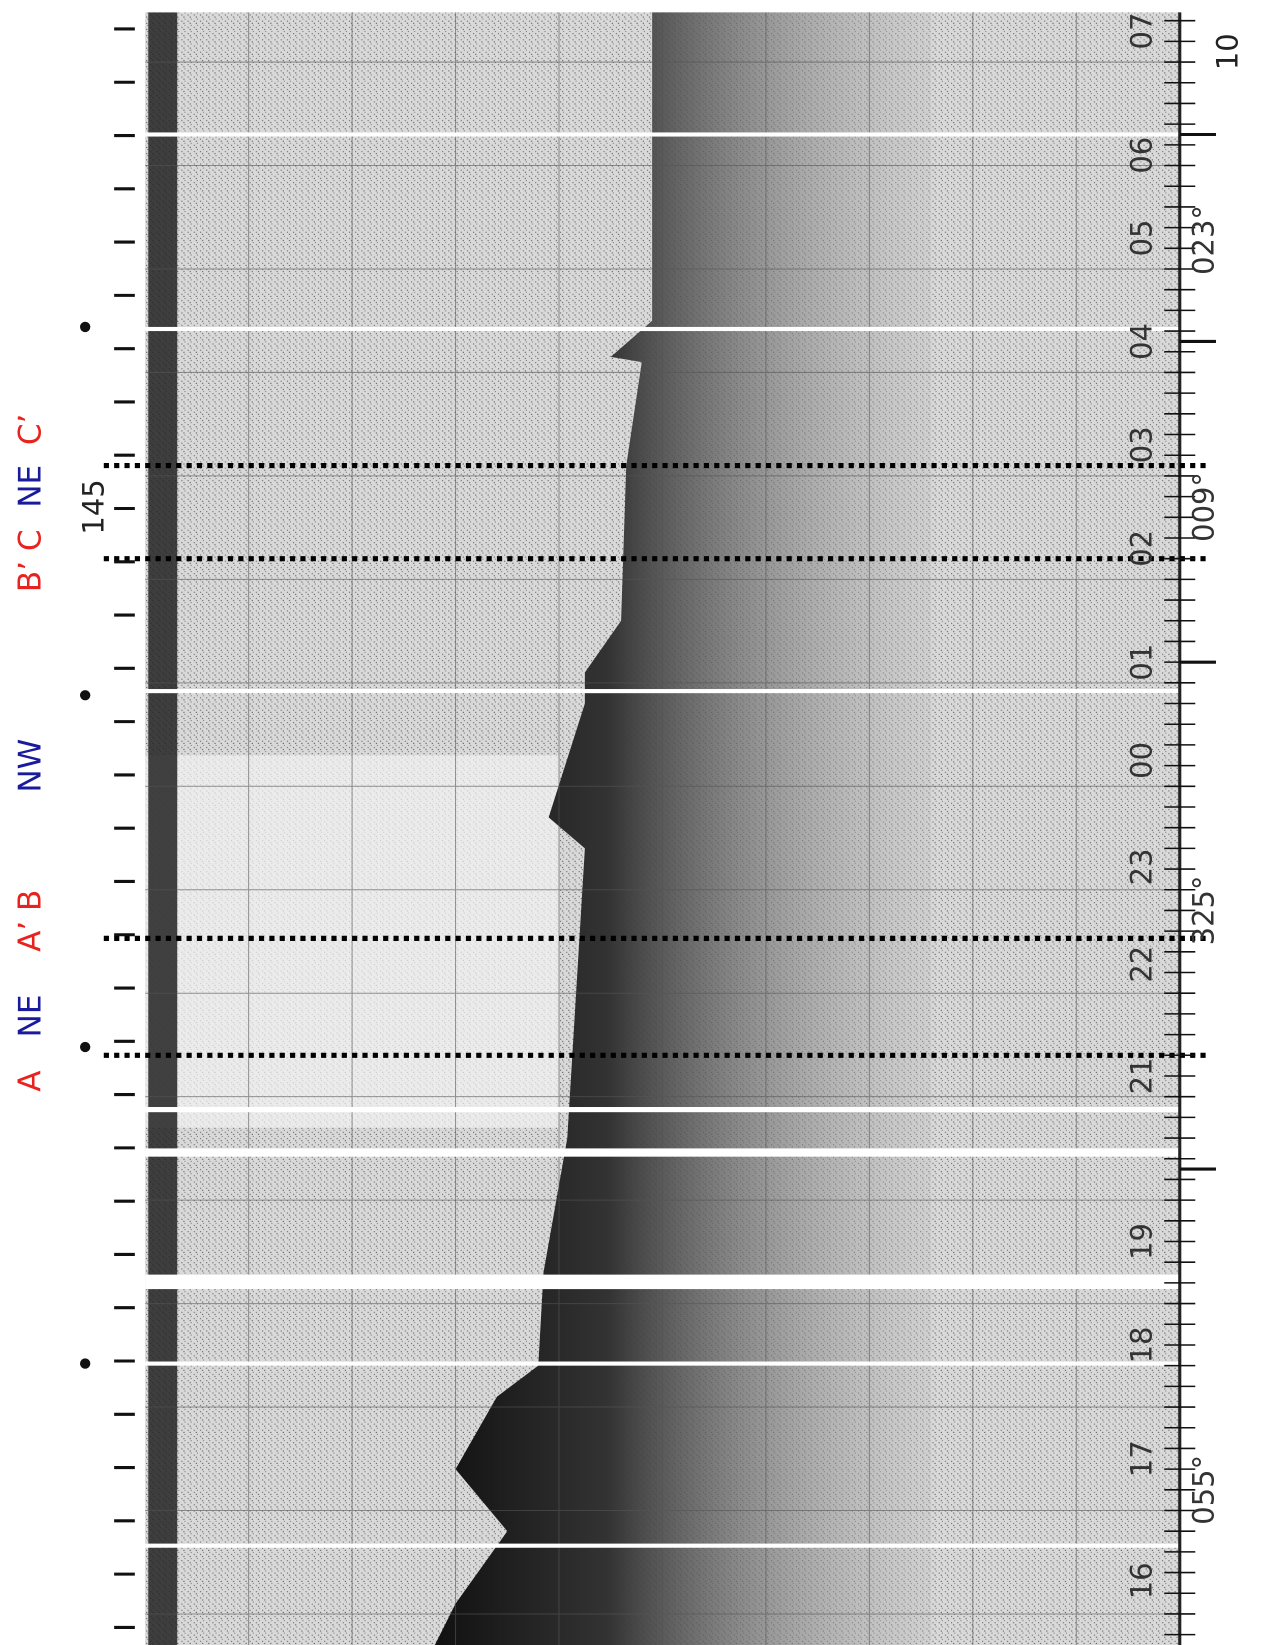  Describe the element at coordinates (1142, 867) in the screenshot. I see `hour-mark: 23` at that location.